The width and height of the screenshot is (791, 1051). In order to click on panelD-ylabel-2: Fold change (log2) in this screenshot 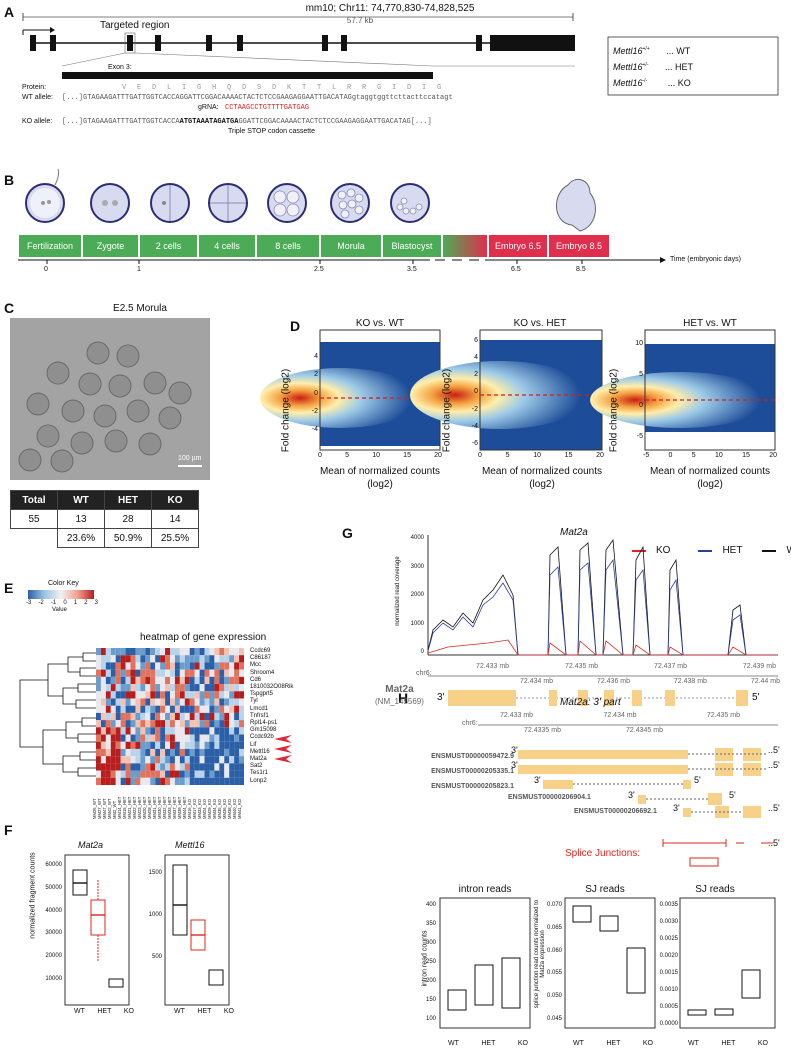, I will do `click(447, 410)`.